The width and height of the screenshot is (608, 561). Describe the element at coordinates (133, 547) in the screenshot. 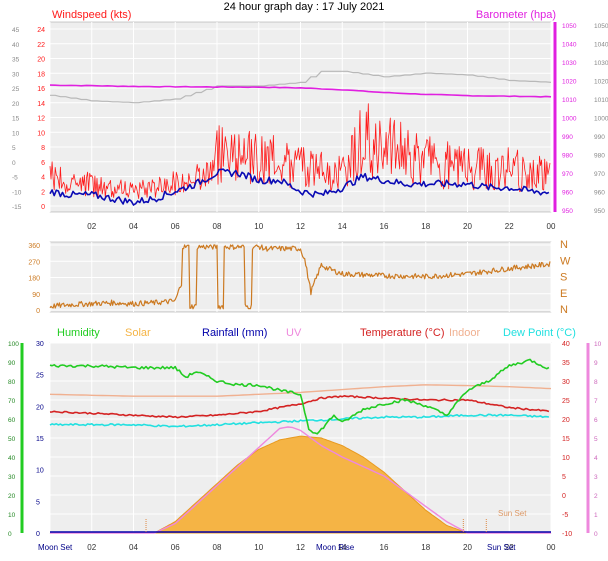

I see `environment-x-tick-label: 04` at that location.